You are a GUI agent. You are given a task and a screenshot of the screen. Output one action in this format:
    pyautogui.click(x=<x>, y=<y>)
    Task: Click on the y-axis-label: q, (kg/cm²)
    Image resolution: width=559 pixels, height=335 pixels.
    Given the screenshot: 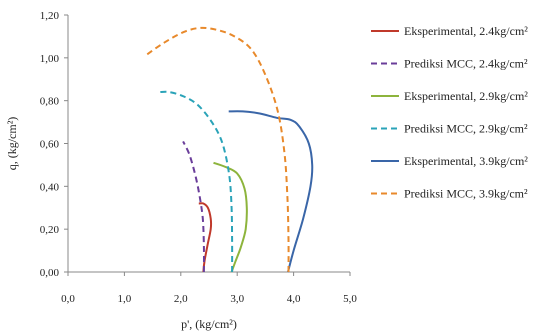 What is the action you would take?
    pyautogui.click(x=12, y=144)
    